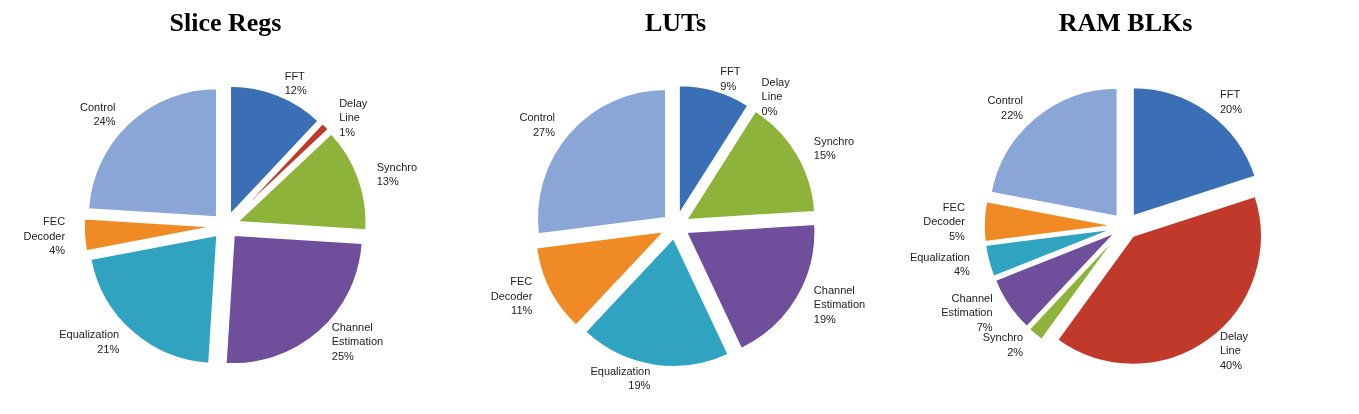  I want to click on data-label: 9%, so click(728, 85).